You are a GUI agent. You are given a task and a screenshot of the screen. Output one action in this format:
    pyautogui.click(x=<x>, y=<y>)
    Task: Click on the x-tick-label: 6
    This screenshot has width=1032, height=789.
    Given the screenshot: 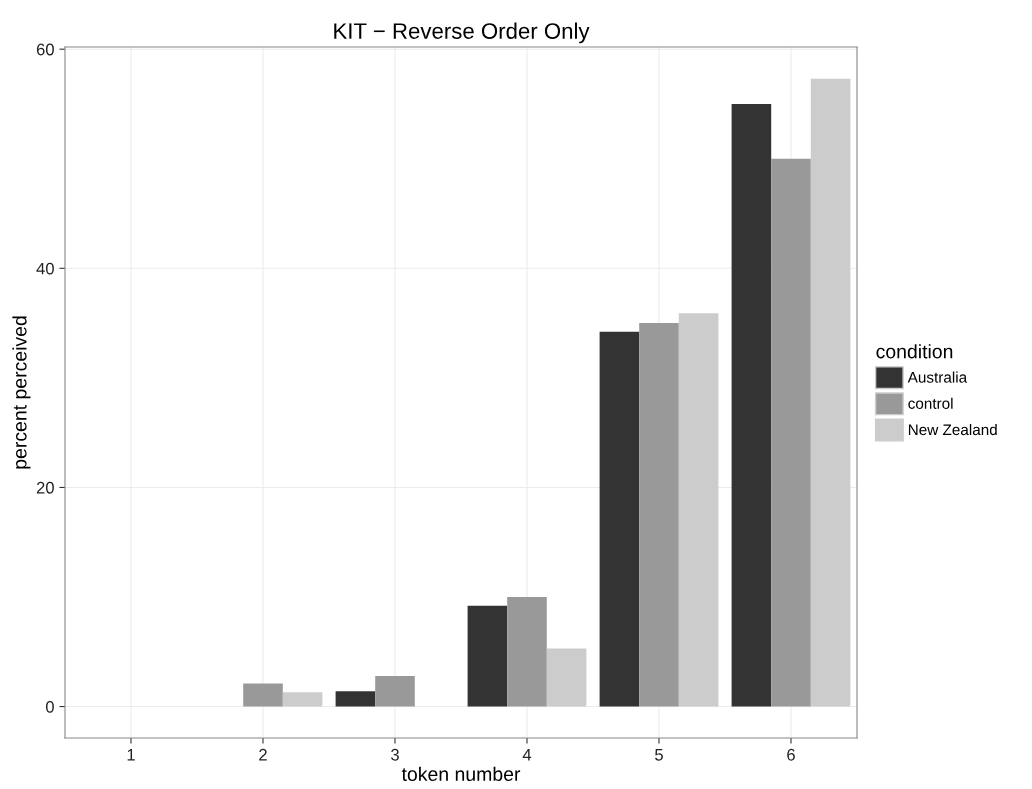 What is the action you would take?
    pyautogui.click(x=791, y=754)
    